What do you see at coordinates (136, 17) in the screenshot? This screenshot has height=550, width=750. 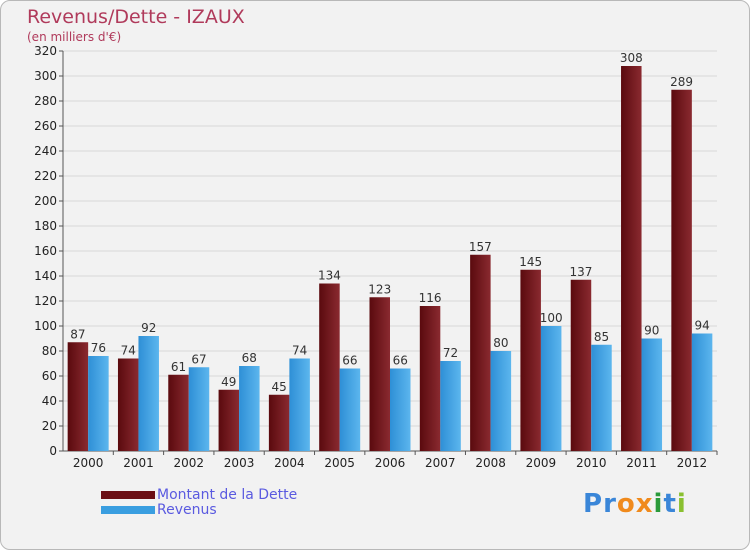 I see `chart-title: Revenus/Dette - IZAUX` at bounding box center [136, 17].